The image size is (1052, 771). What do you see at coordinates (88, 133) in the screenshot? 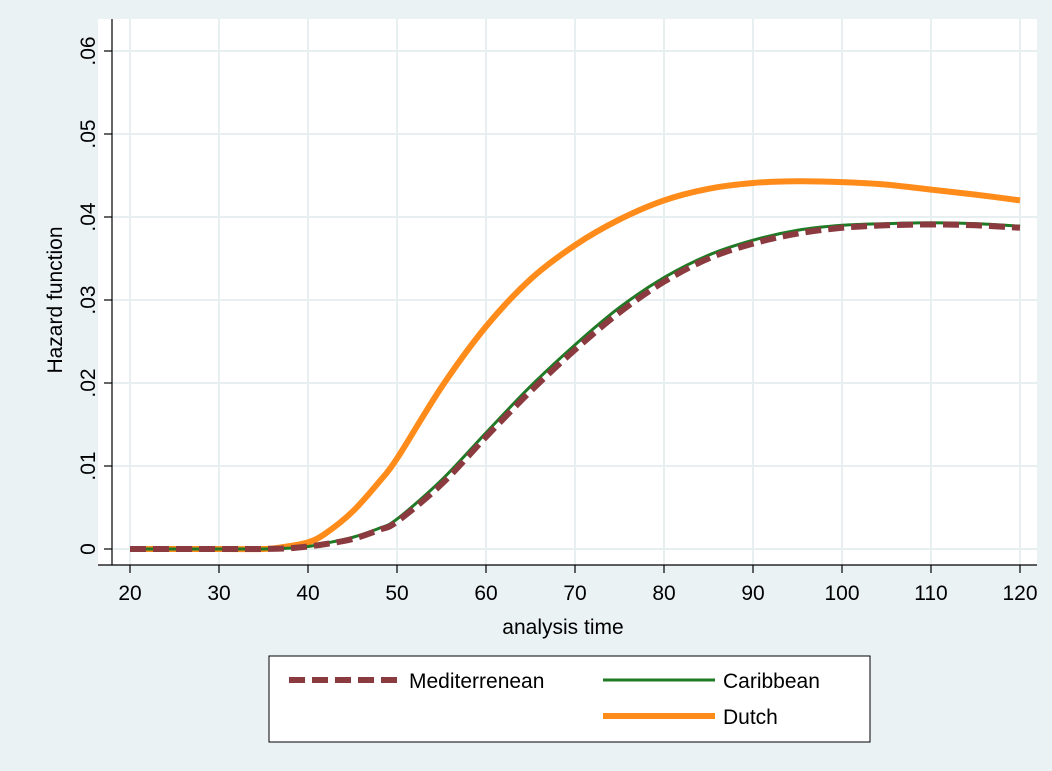
I see `y-tick-label: .05` at bounding box center [88, 133].